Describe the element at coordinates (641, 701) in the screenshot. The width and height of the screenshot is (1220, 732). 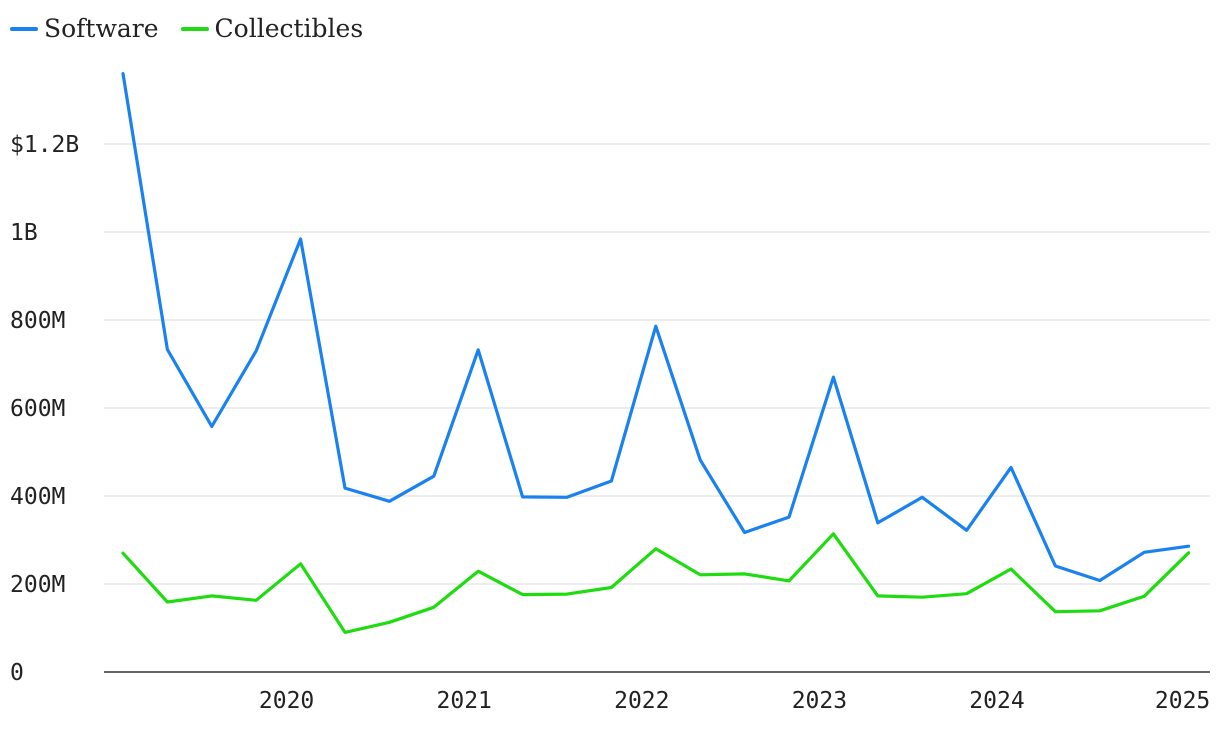
I see `x-tick-label: 2022` at that location.